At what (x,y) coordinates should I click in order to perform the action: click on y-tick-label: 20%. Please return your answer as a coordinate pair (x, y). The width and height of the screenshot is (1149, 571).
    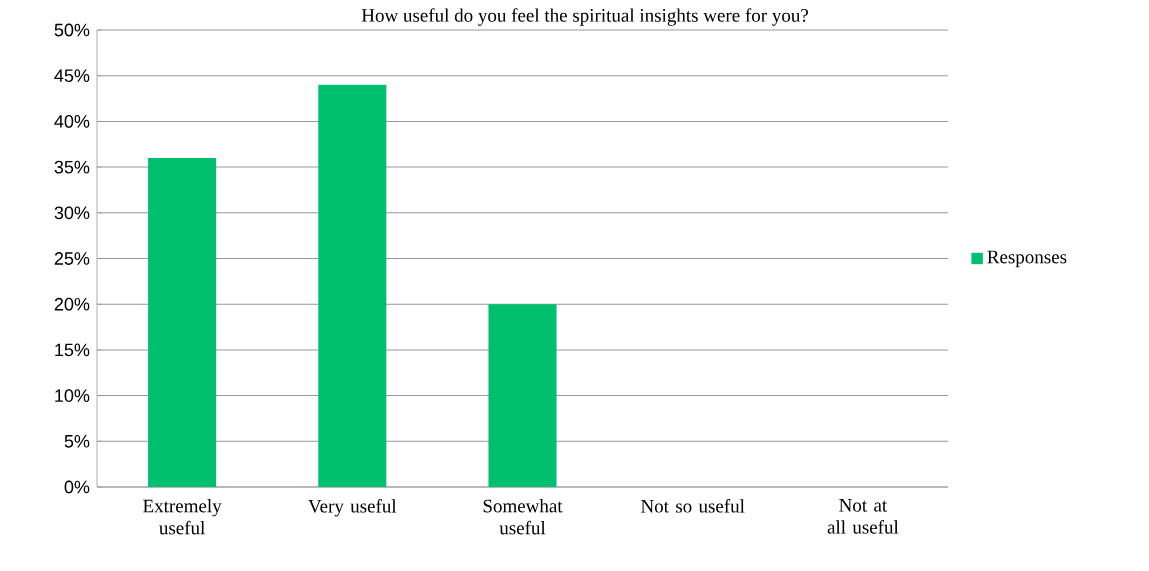
    Looking at the image, I should click on (72, 304).